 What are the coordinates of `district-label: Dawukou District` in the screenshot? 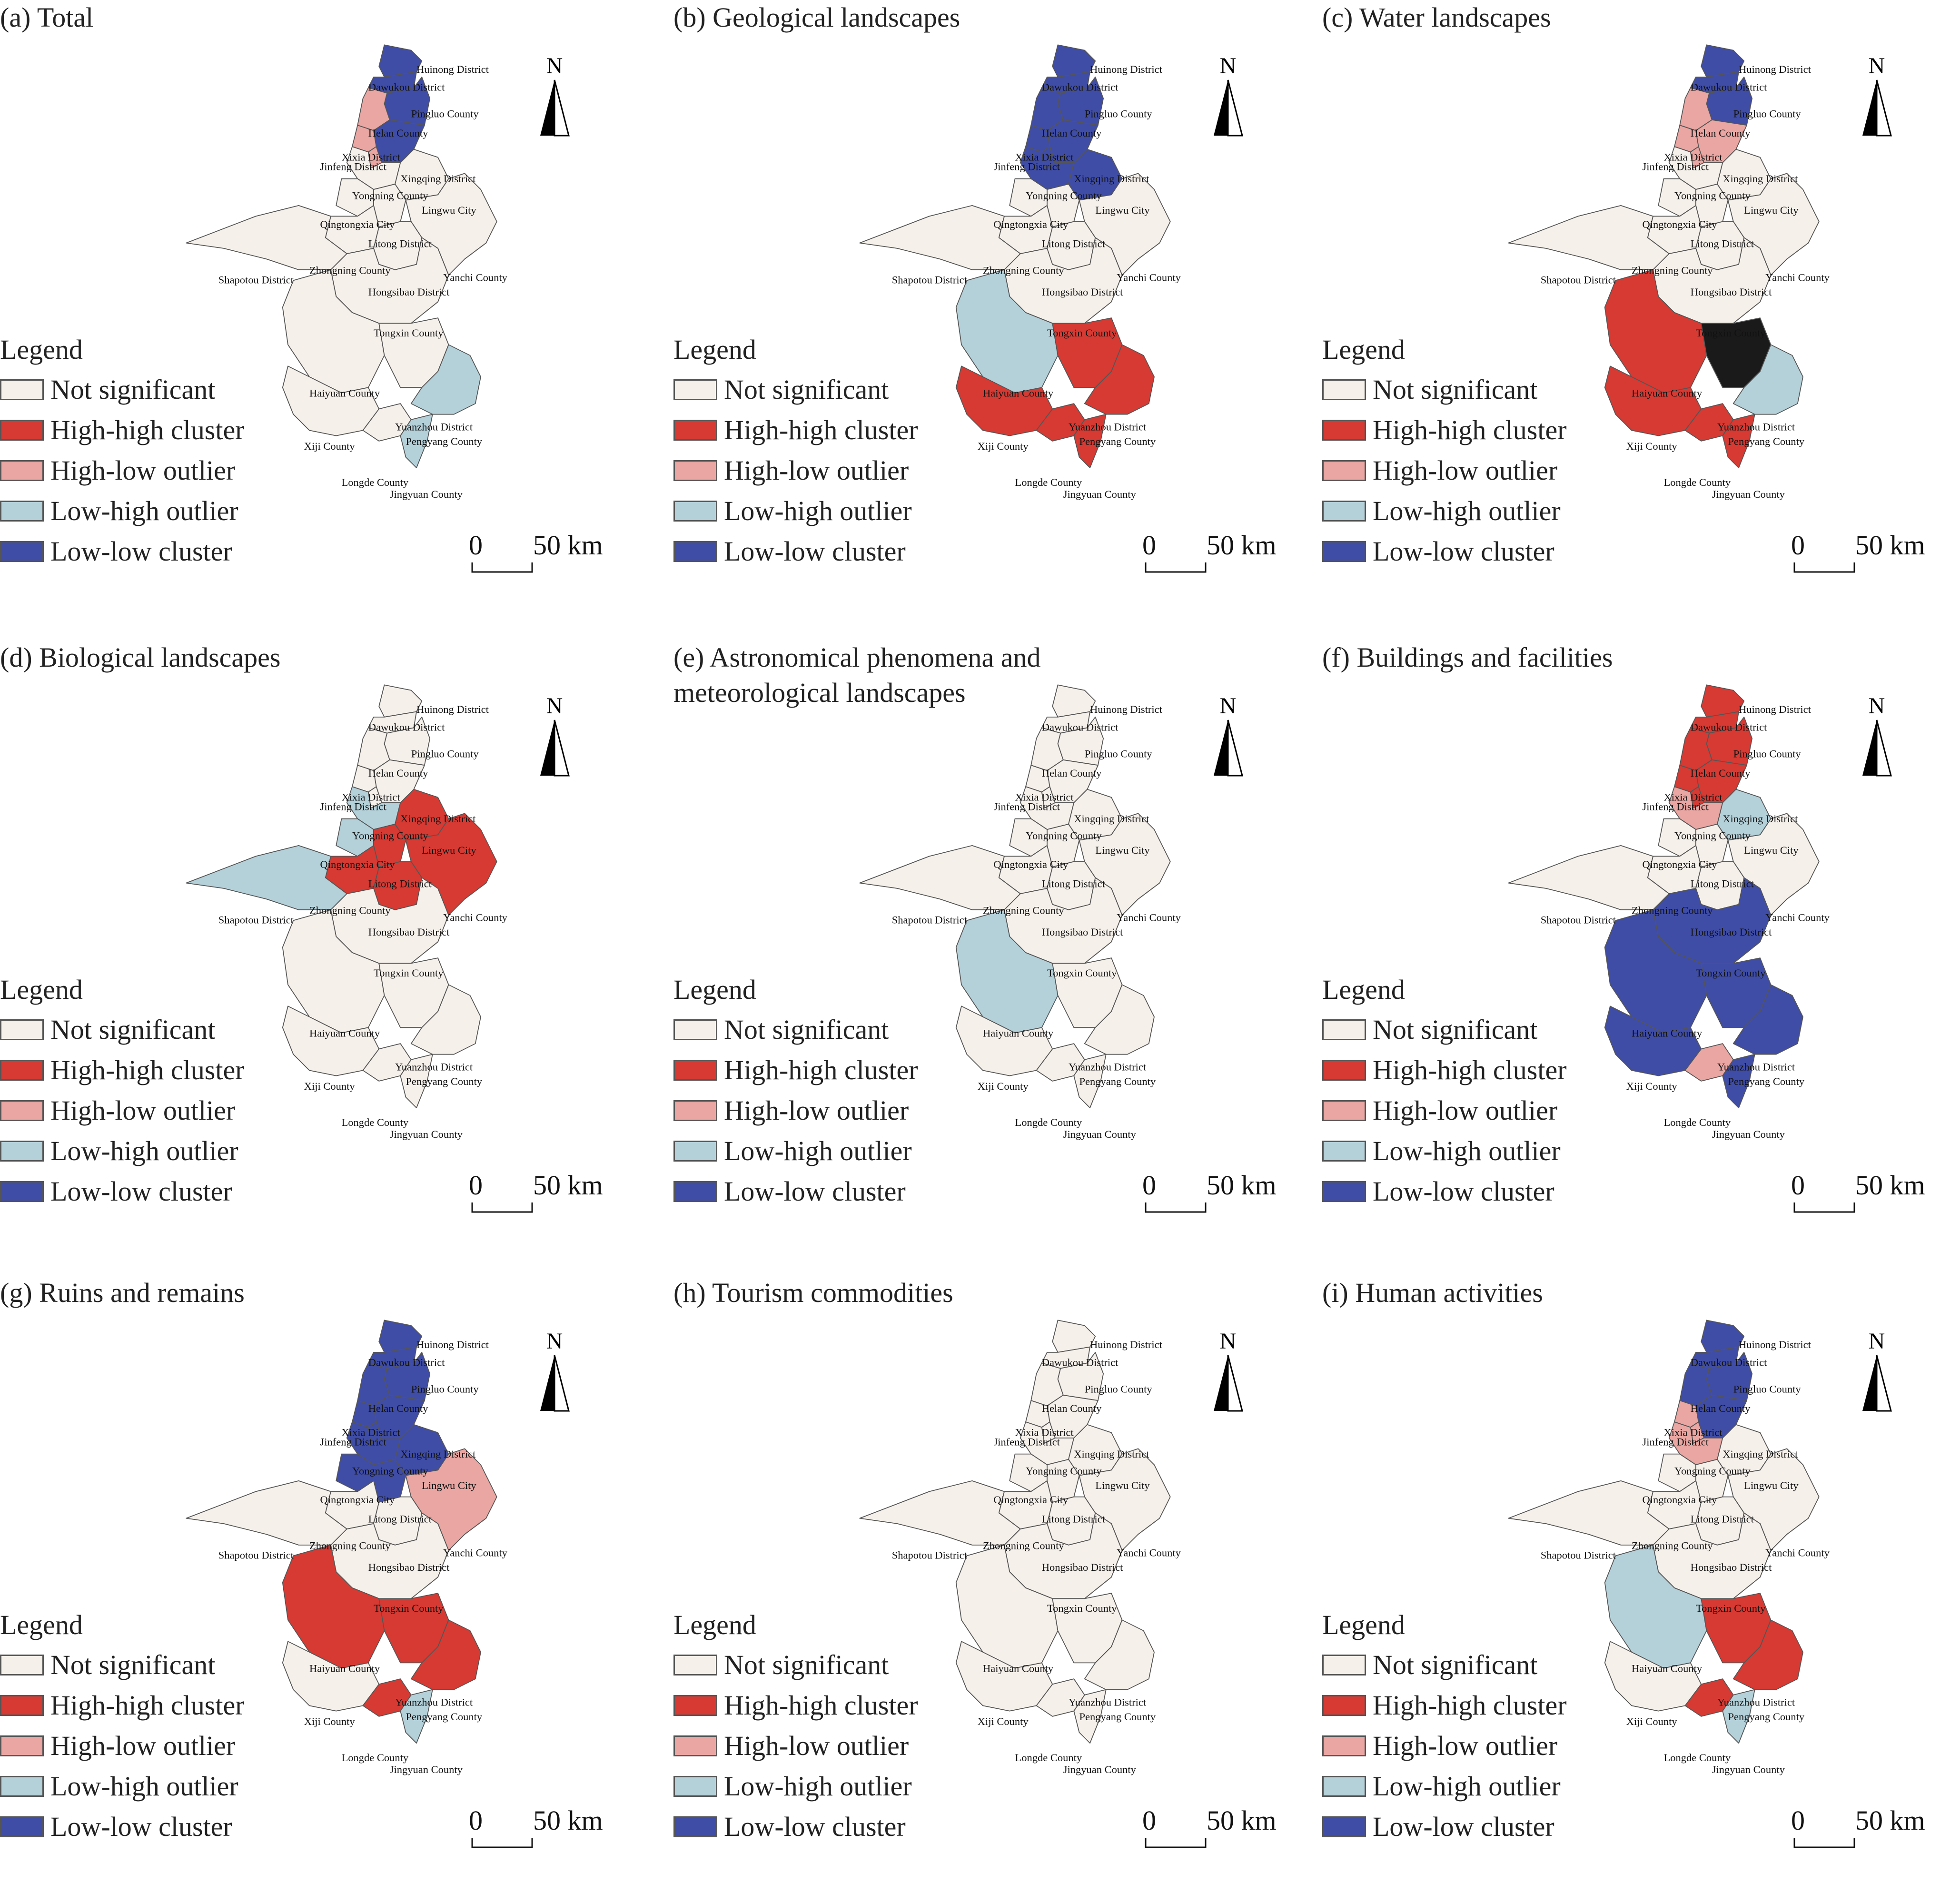 It's located at (1080, 87).